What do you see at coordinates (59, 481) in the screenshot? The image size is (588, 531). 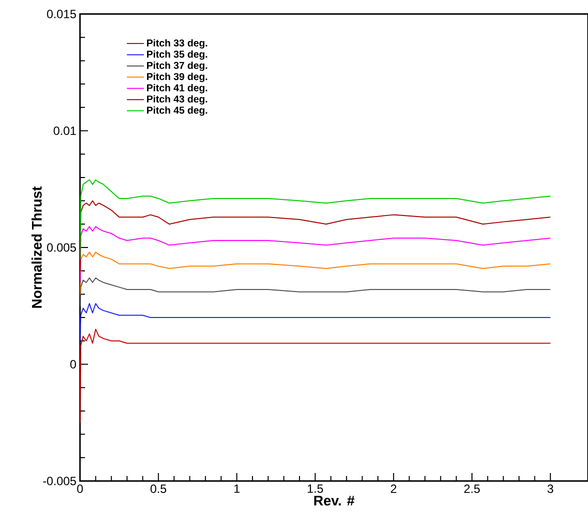 I see `y-tick-label: -0.005` at bounding box center [59, 481].